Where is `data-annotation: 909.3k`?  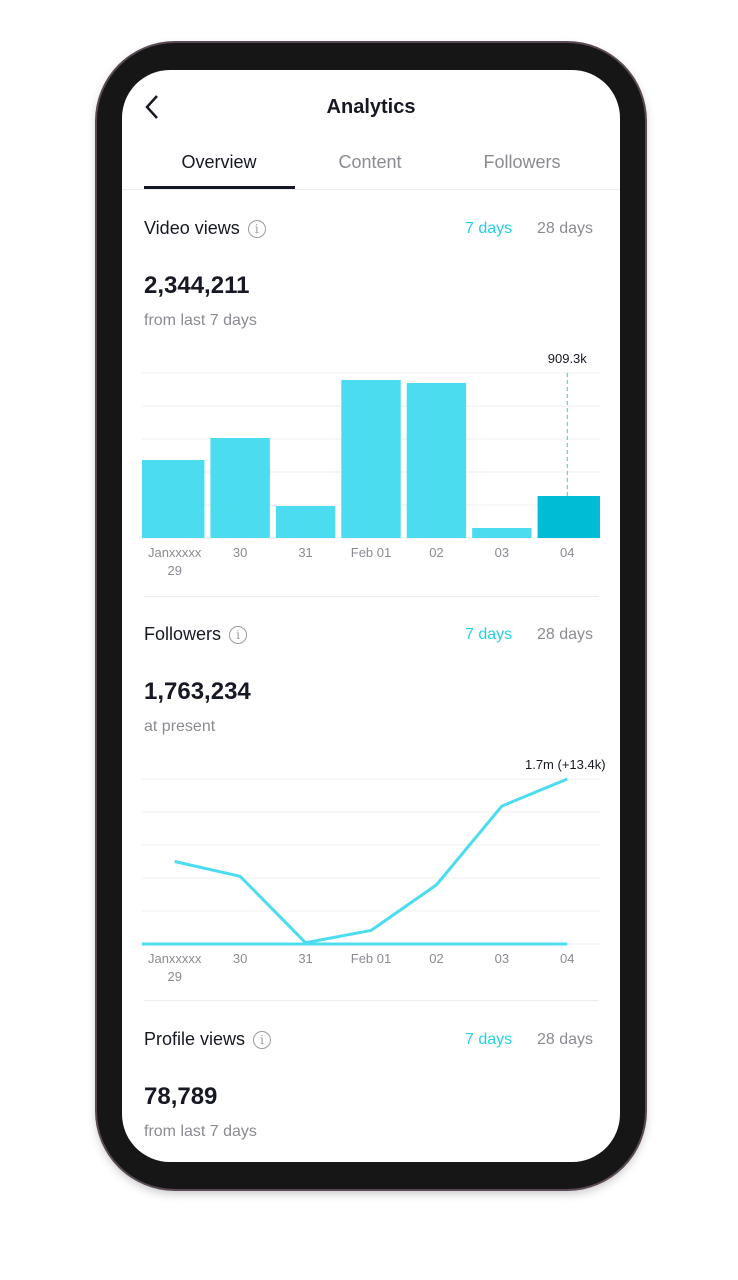 data-annotation: 909.3k is located at coordinates (568, 358).